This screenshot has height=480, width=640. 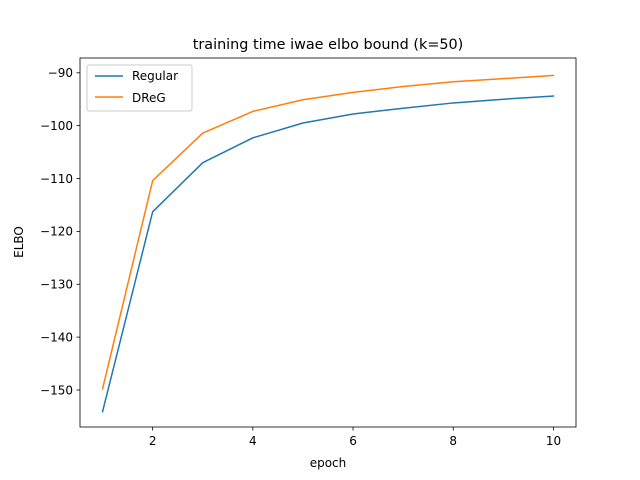 What do you see at coordinates (328, 45) in the screenshot?
I see `chart-title: training time iwae elbo bound (k=50)` at bounding box center [328, 45].